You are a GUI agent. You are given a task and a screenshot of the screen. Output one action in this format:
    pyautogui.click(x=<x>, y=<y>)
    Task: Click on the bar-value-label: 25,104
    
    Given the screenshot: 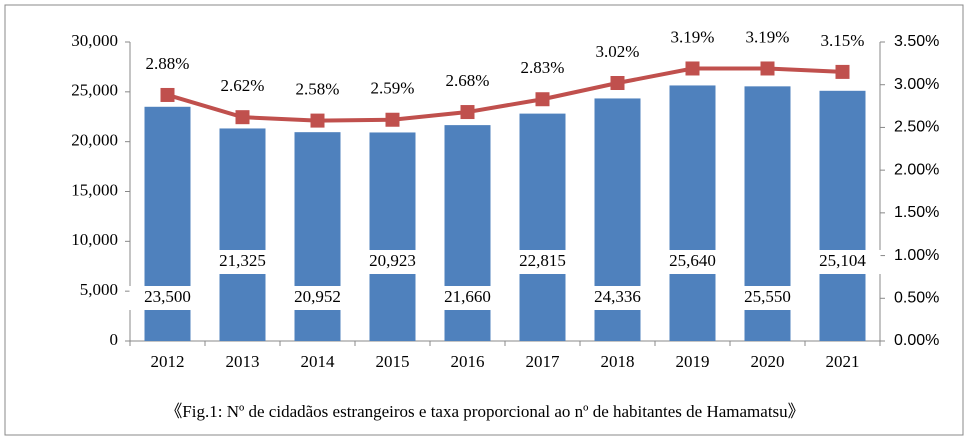 What is the action you would take?
    pyautogui.click(x=842, y=260)
    